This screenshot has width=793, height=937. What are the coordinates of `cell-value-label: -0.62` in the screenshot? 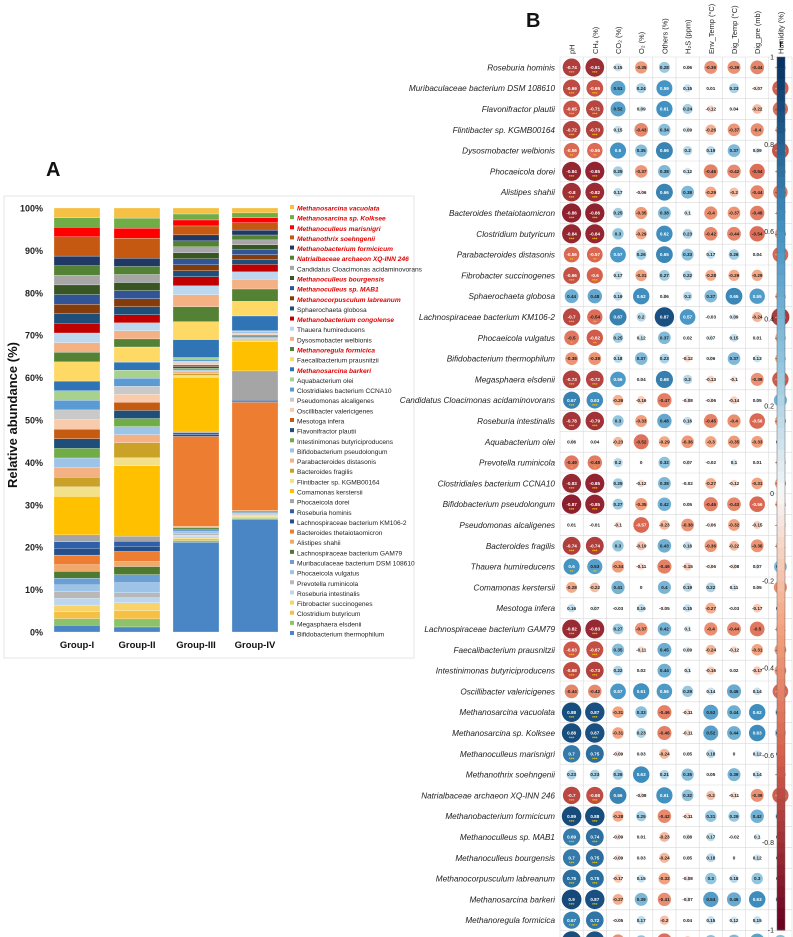 It's located at (595, 337).